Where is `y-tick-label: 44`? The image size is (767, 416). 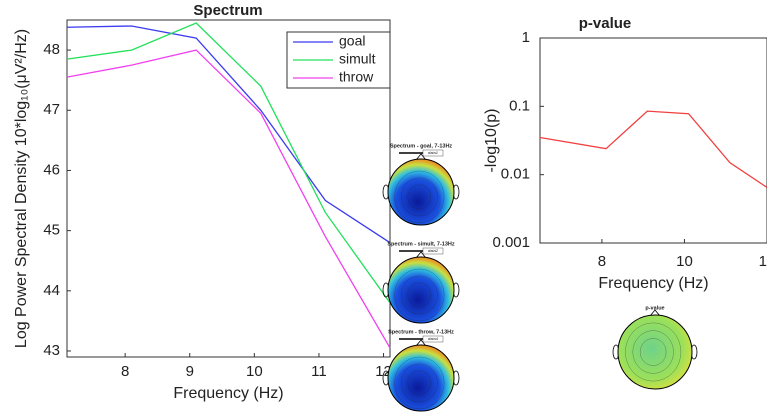
y-tick-label: 44 is located at coordinates (51, 290).